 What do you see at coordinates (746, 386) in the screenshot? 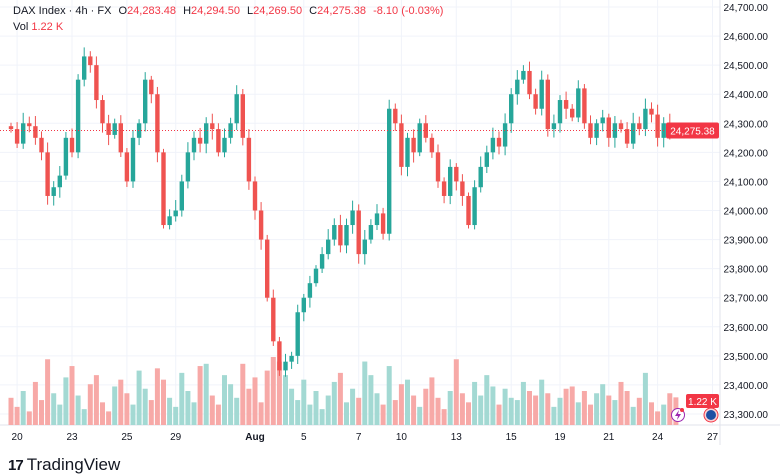
I see `y-tick-label: 23,400.00` at bounding box center [746, 386].